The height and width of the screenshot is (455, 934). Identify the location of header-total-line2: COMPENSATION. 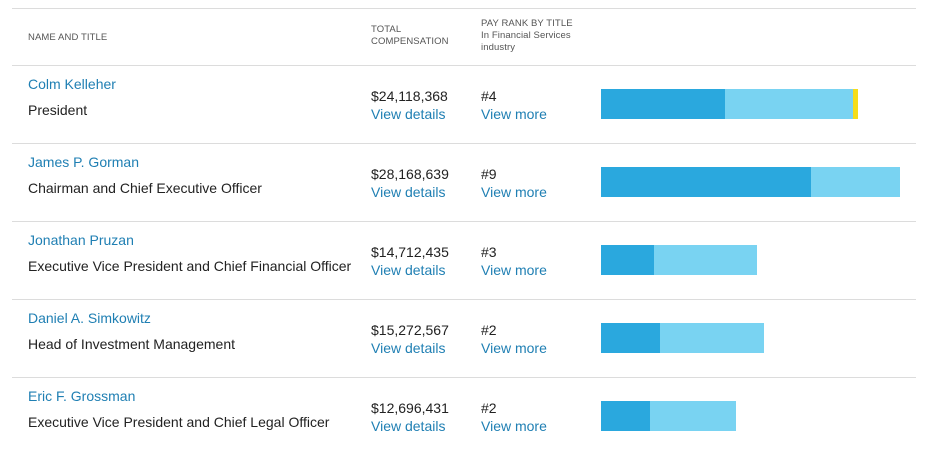
(410, 41).